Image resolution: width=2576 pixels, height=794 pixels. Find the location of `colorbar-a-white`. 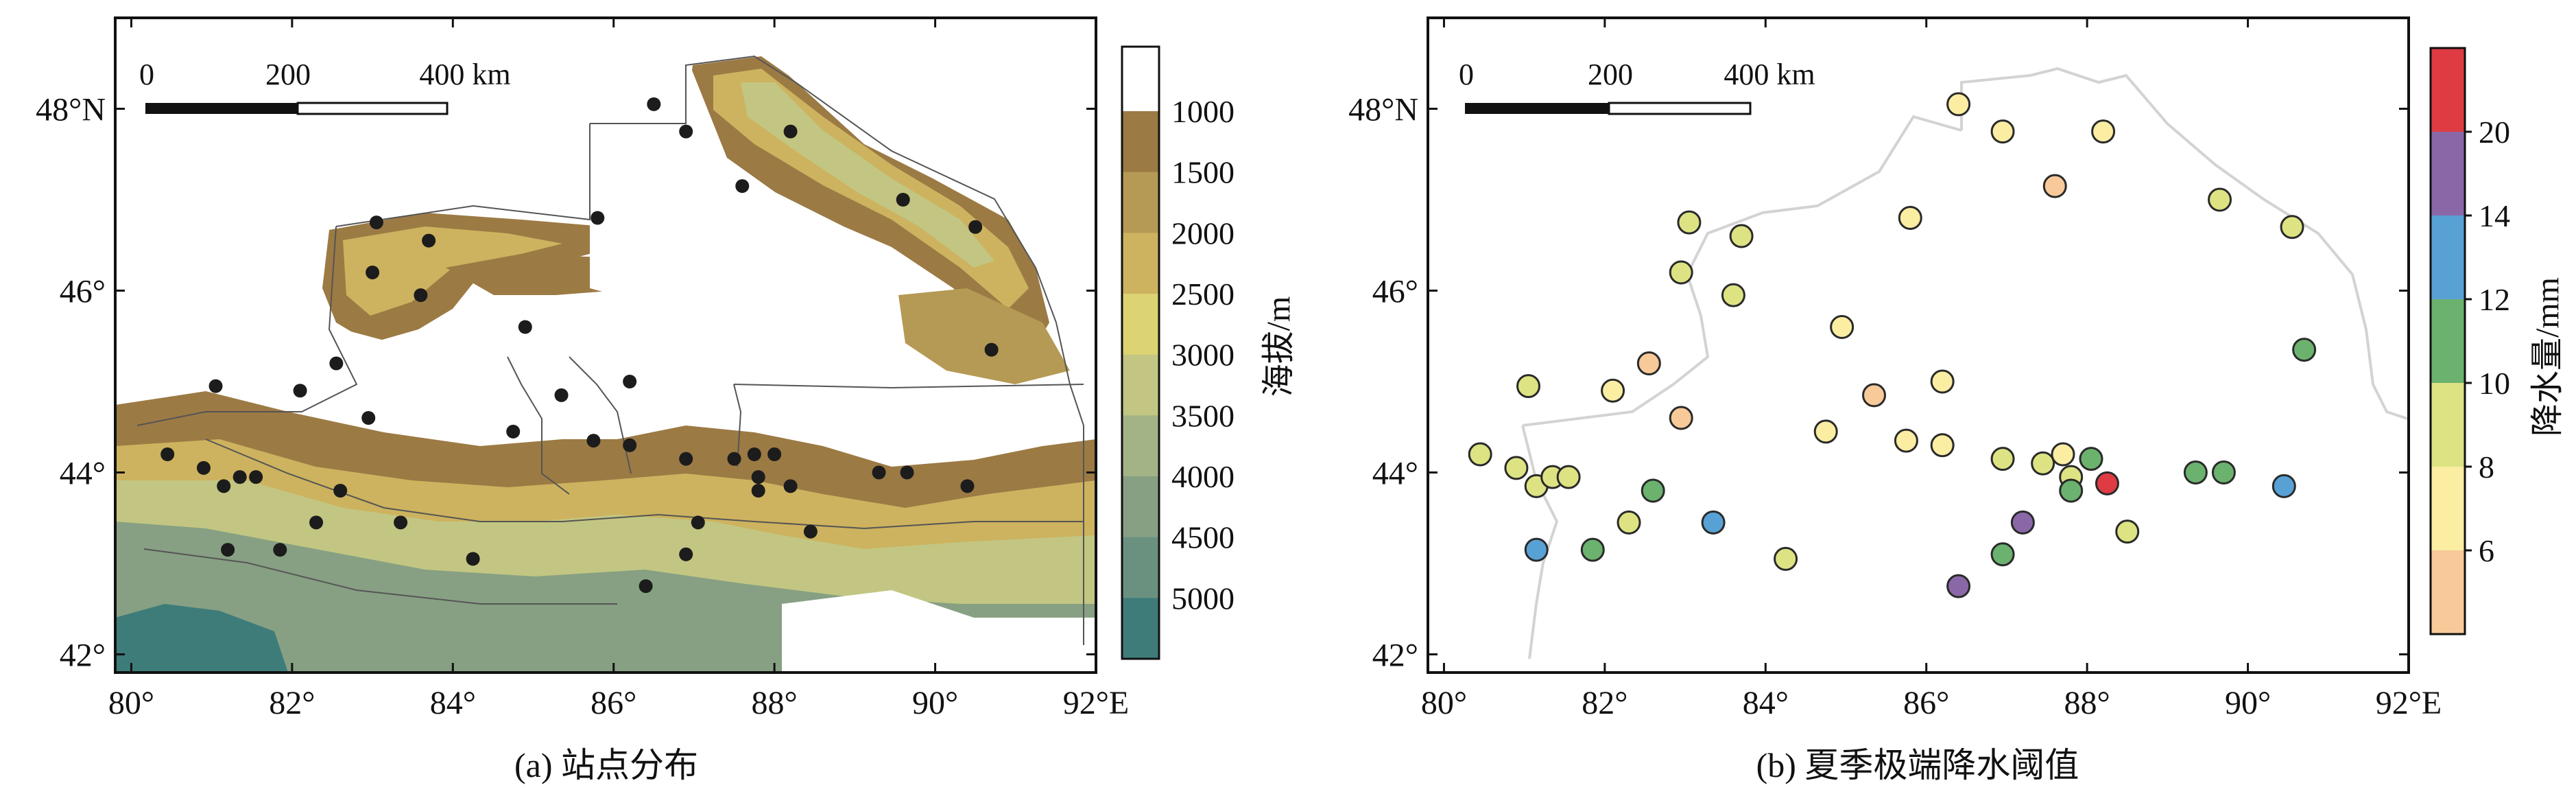

colorbar-a-white is located at coordinates (1140, 79).